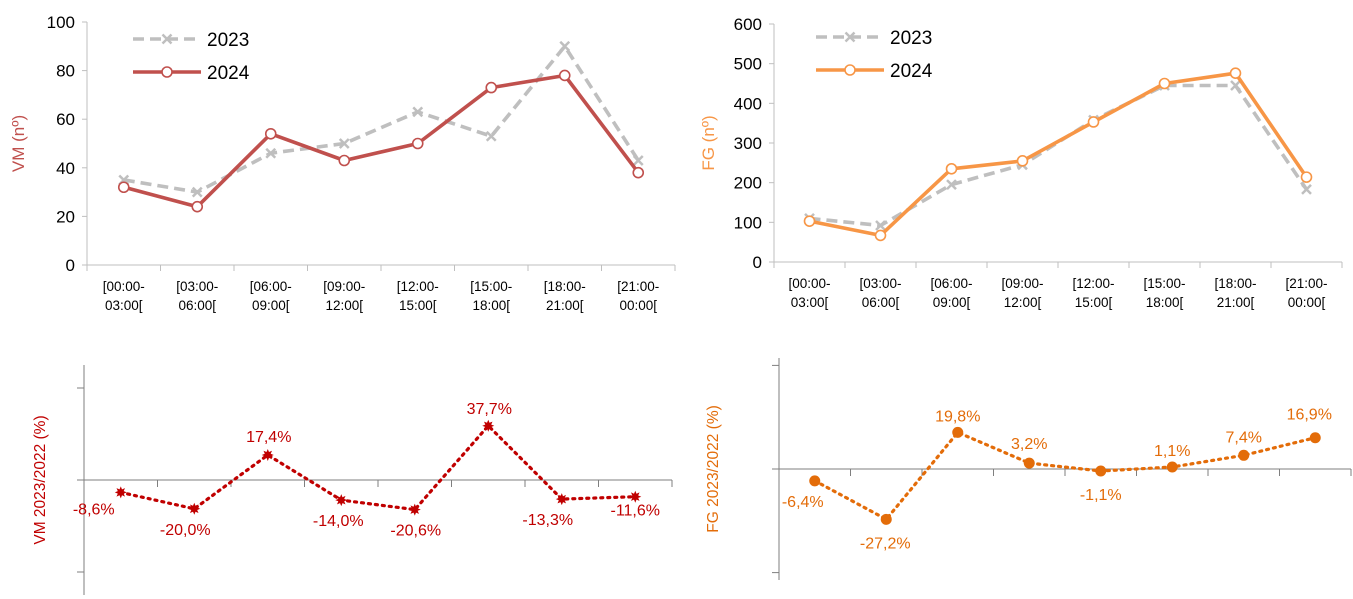 The height and width of the screenshot is (599, 1353). I want to click on data-label: -14,0%, so click(338, 521).